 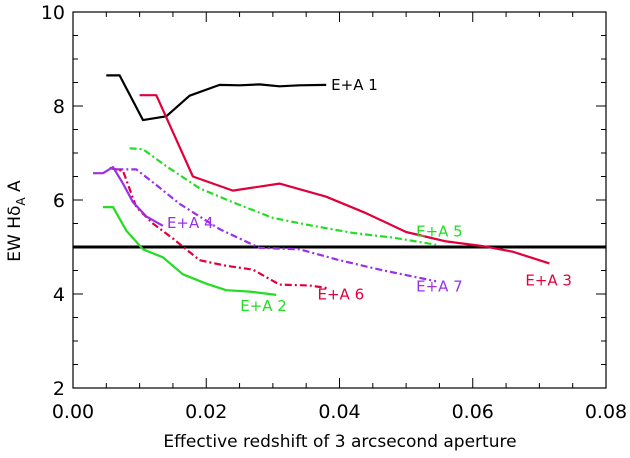 I want to click on series-label-e-a-3: E+A 3, so click(x=548, y=280).